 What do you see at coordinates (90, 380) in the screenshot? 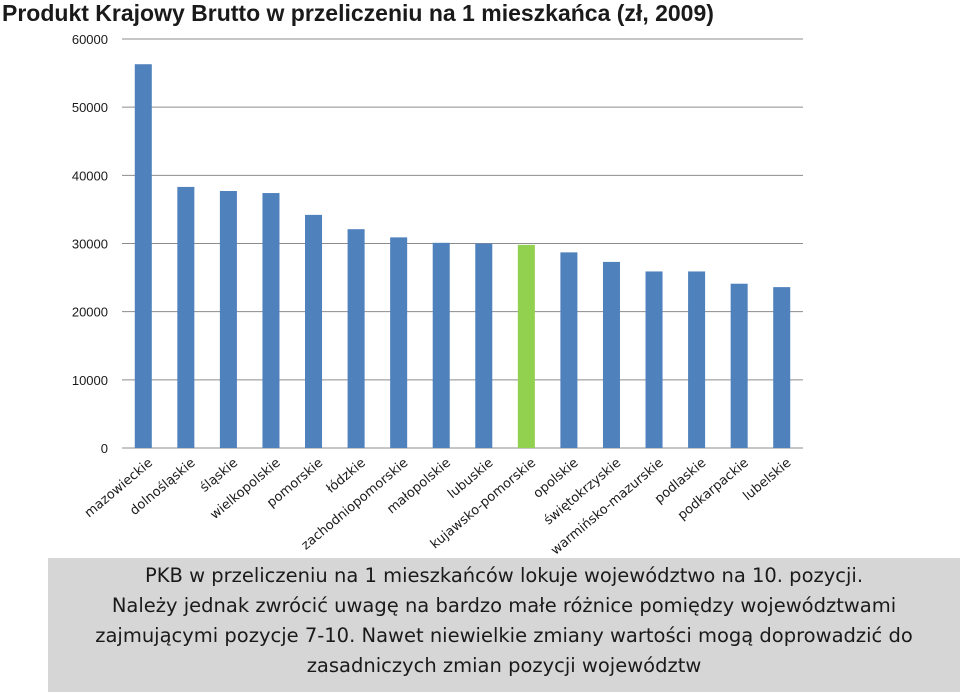
I see `y-tick-label: 10000` at bounding box center [90, 380].